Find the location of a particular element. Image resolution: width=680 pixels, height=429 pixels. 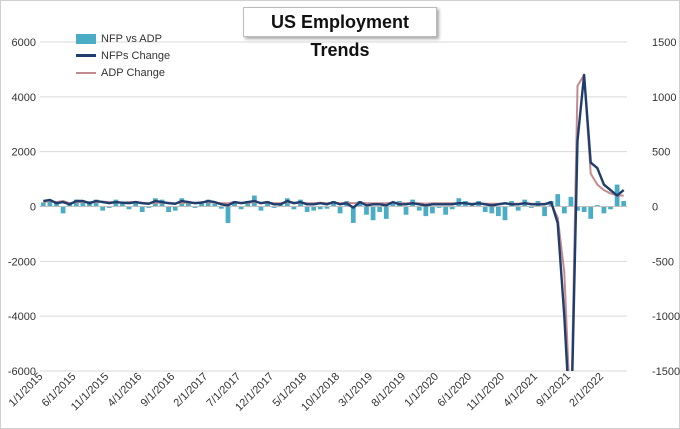

y-axis-left: -6000 -4000 -2000 0 2000 4000 6000 is located at coordinates (22, 207).